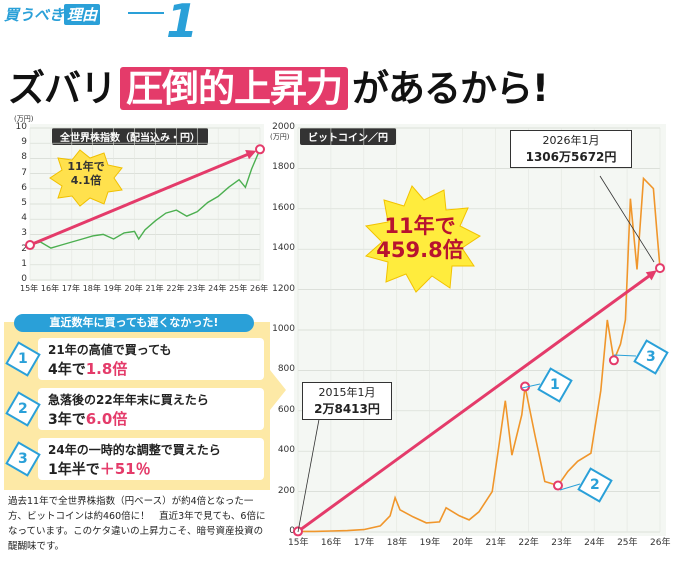  What do you see at coordinates (88, 369) in the screenshot?
I see `reason-1-line2: 4年で1.8倍` at bounding box center [88, 369].